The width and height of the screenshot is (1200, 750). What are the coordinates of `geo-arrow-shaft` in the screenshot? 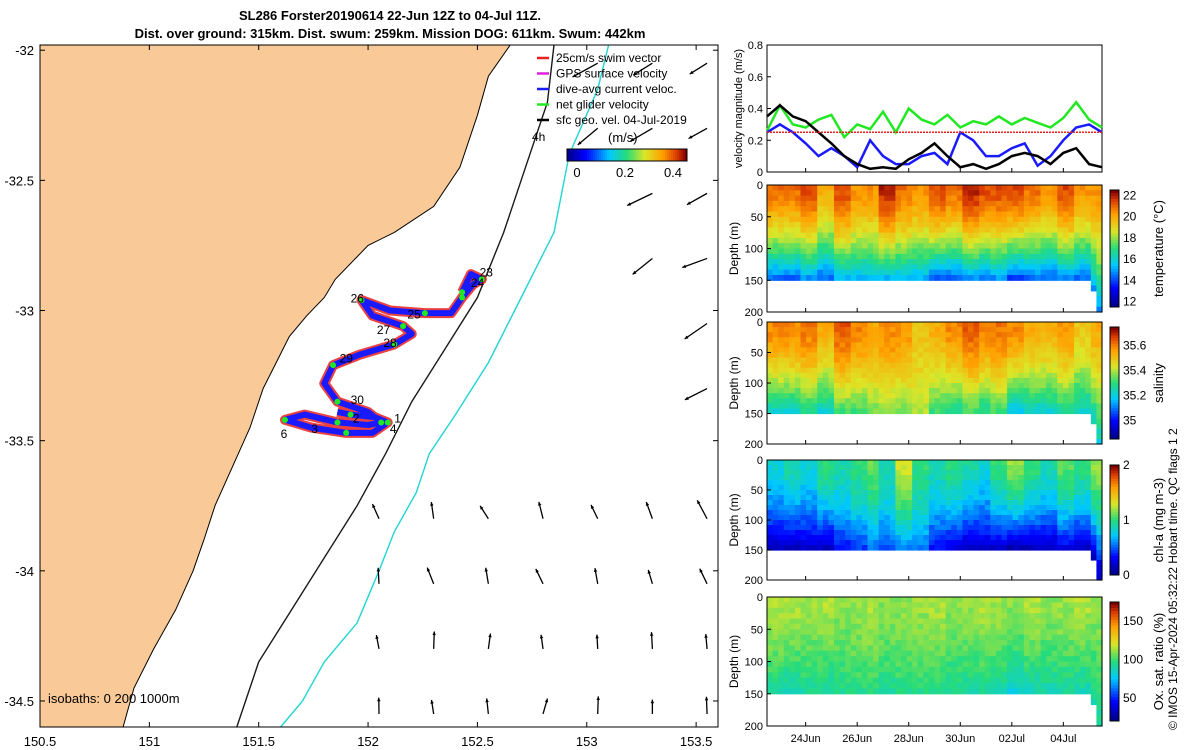 It's located at (641, 134).